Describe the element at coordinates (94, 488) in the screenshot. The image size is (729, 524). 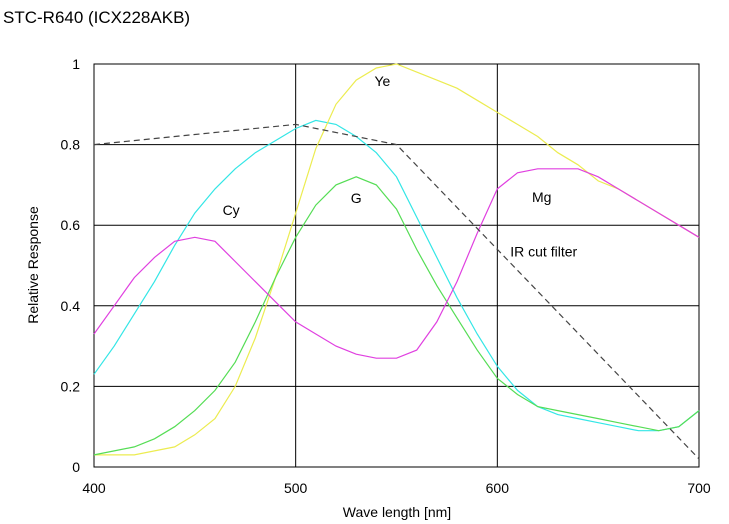
I see `x-tick-label: 400` at that location.